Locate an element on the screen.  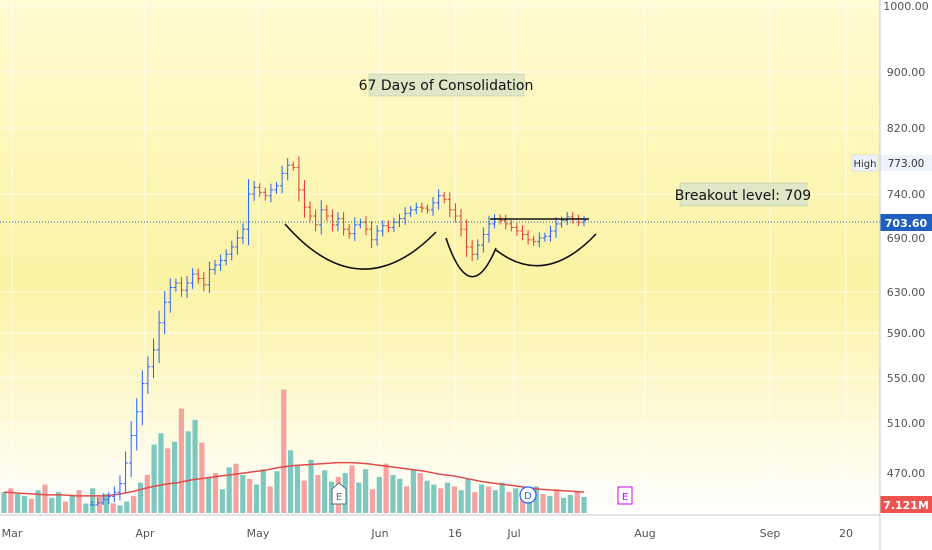
volume-bars is located at coordinates (294, 451).